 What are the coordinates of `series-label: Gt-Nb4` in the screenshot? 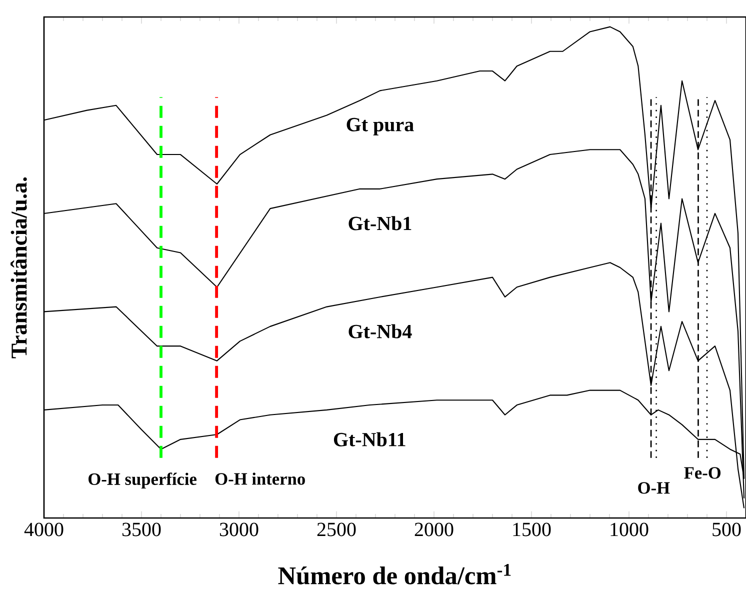 It's located at (380, 331).